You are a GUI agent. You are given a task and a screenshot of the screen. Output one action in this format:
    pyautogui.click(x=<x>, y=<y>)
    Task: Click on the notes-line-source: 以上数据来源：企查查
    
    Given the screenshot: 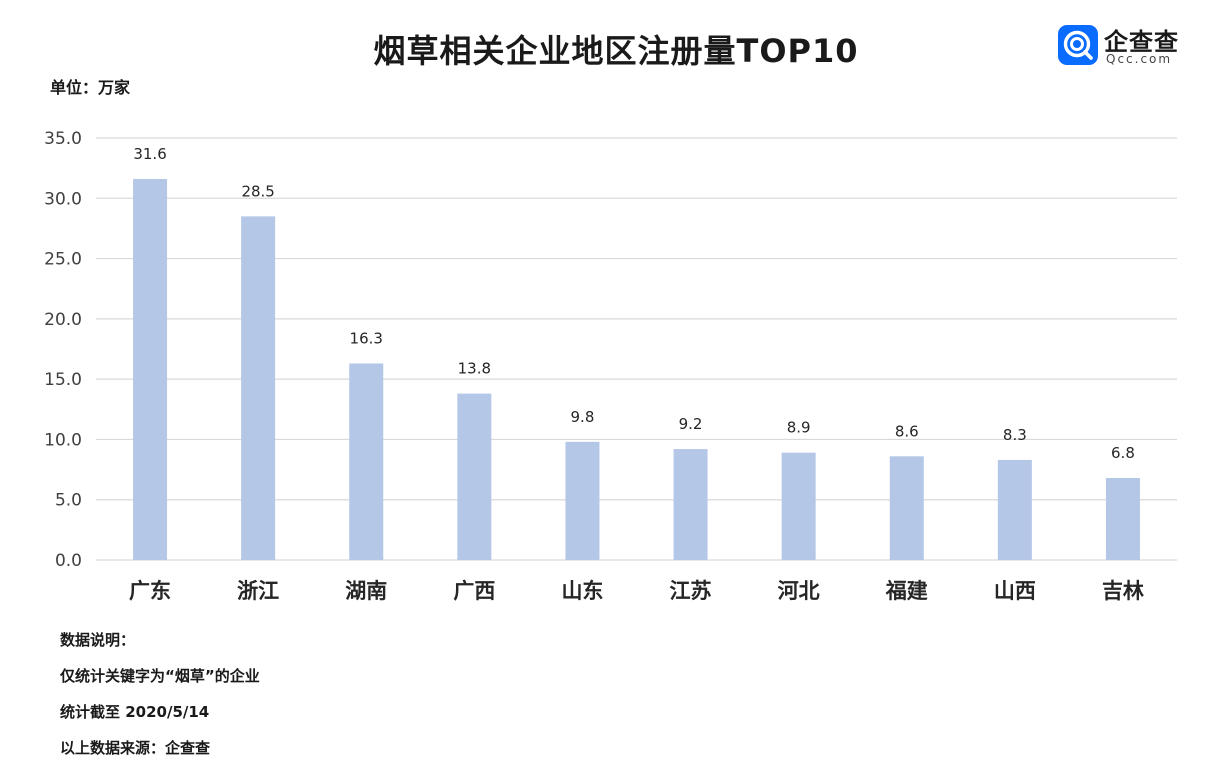 What is the action you would take?
    pyautogui.click(x=135, y=748)
    